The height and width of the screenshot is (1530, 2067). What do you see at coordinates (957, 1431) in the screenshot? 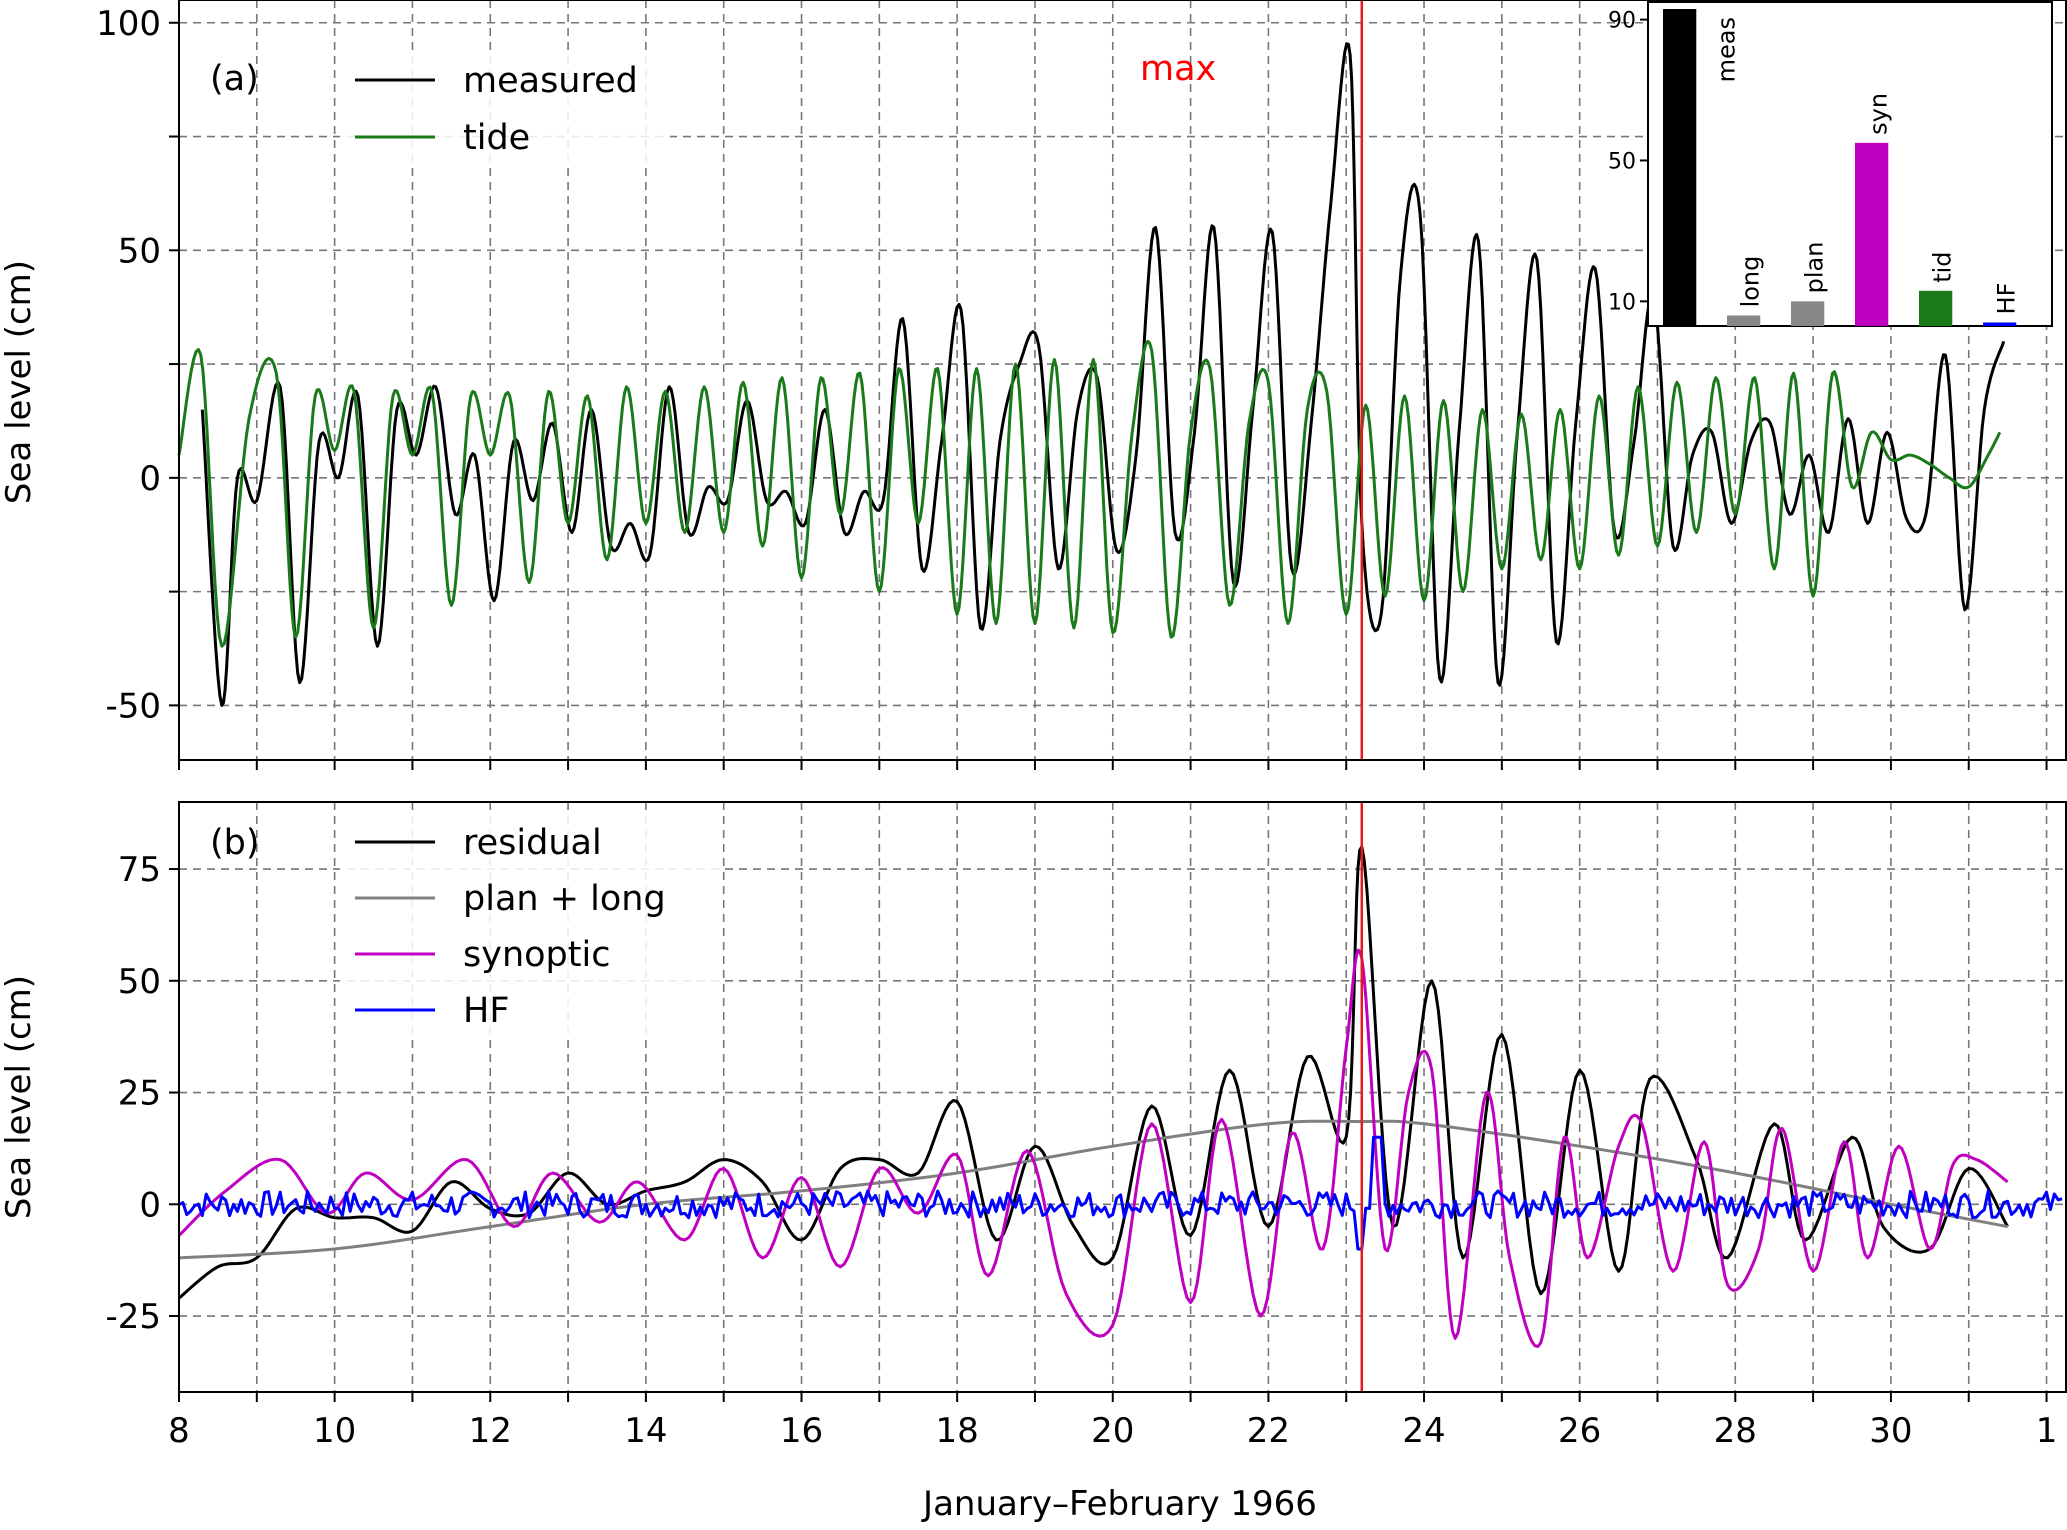
I see `x-tick-label: 18` at bounding box center [957, 1431].